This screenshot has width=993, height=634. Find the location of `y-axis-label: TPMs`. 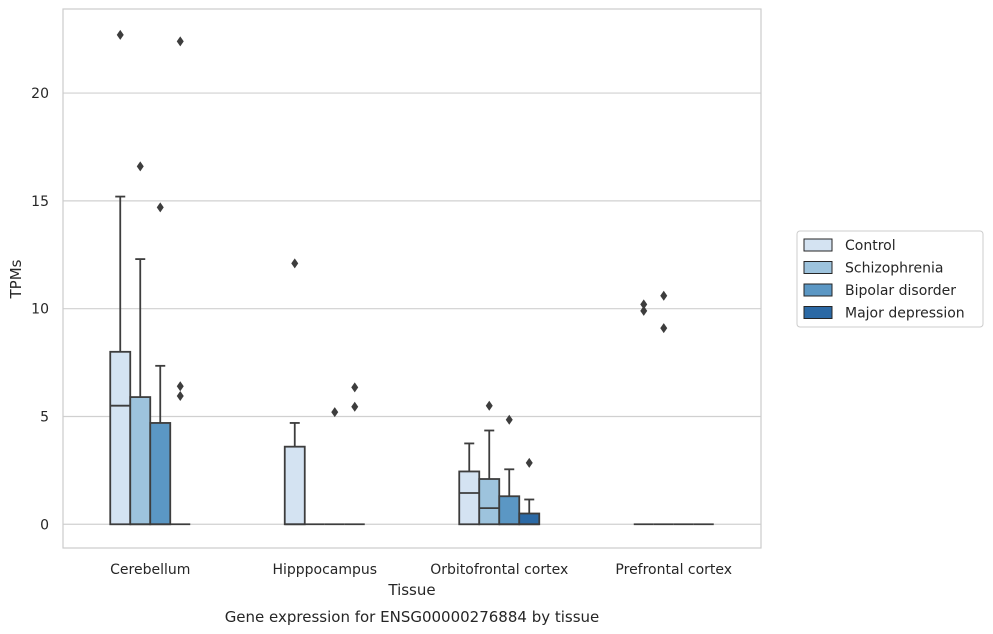

y-axis-label: TPMs is located at coordinates (16, 279).